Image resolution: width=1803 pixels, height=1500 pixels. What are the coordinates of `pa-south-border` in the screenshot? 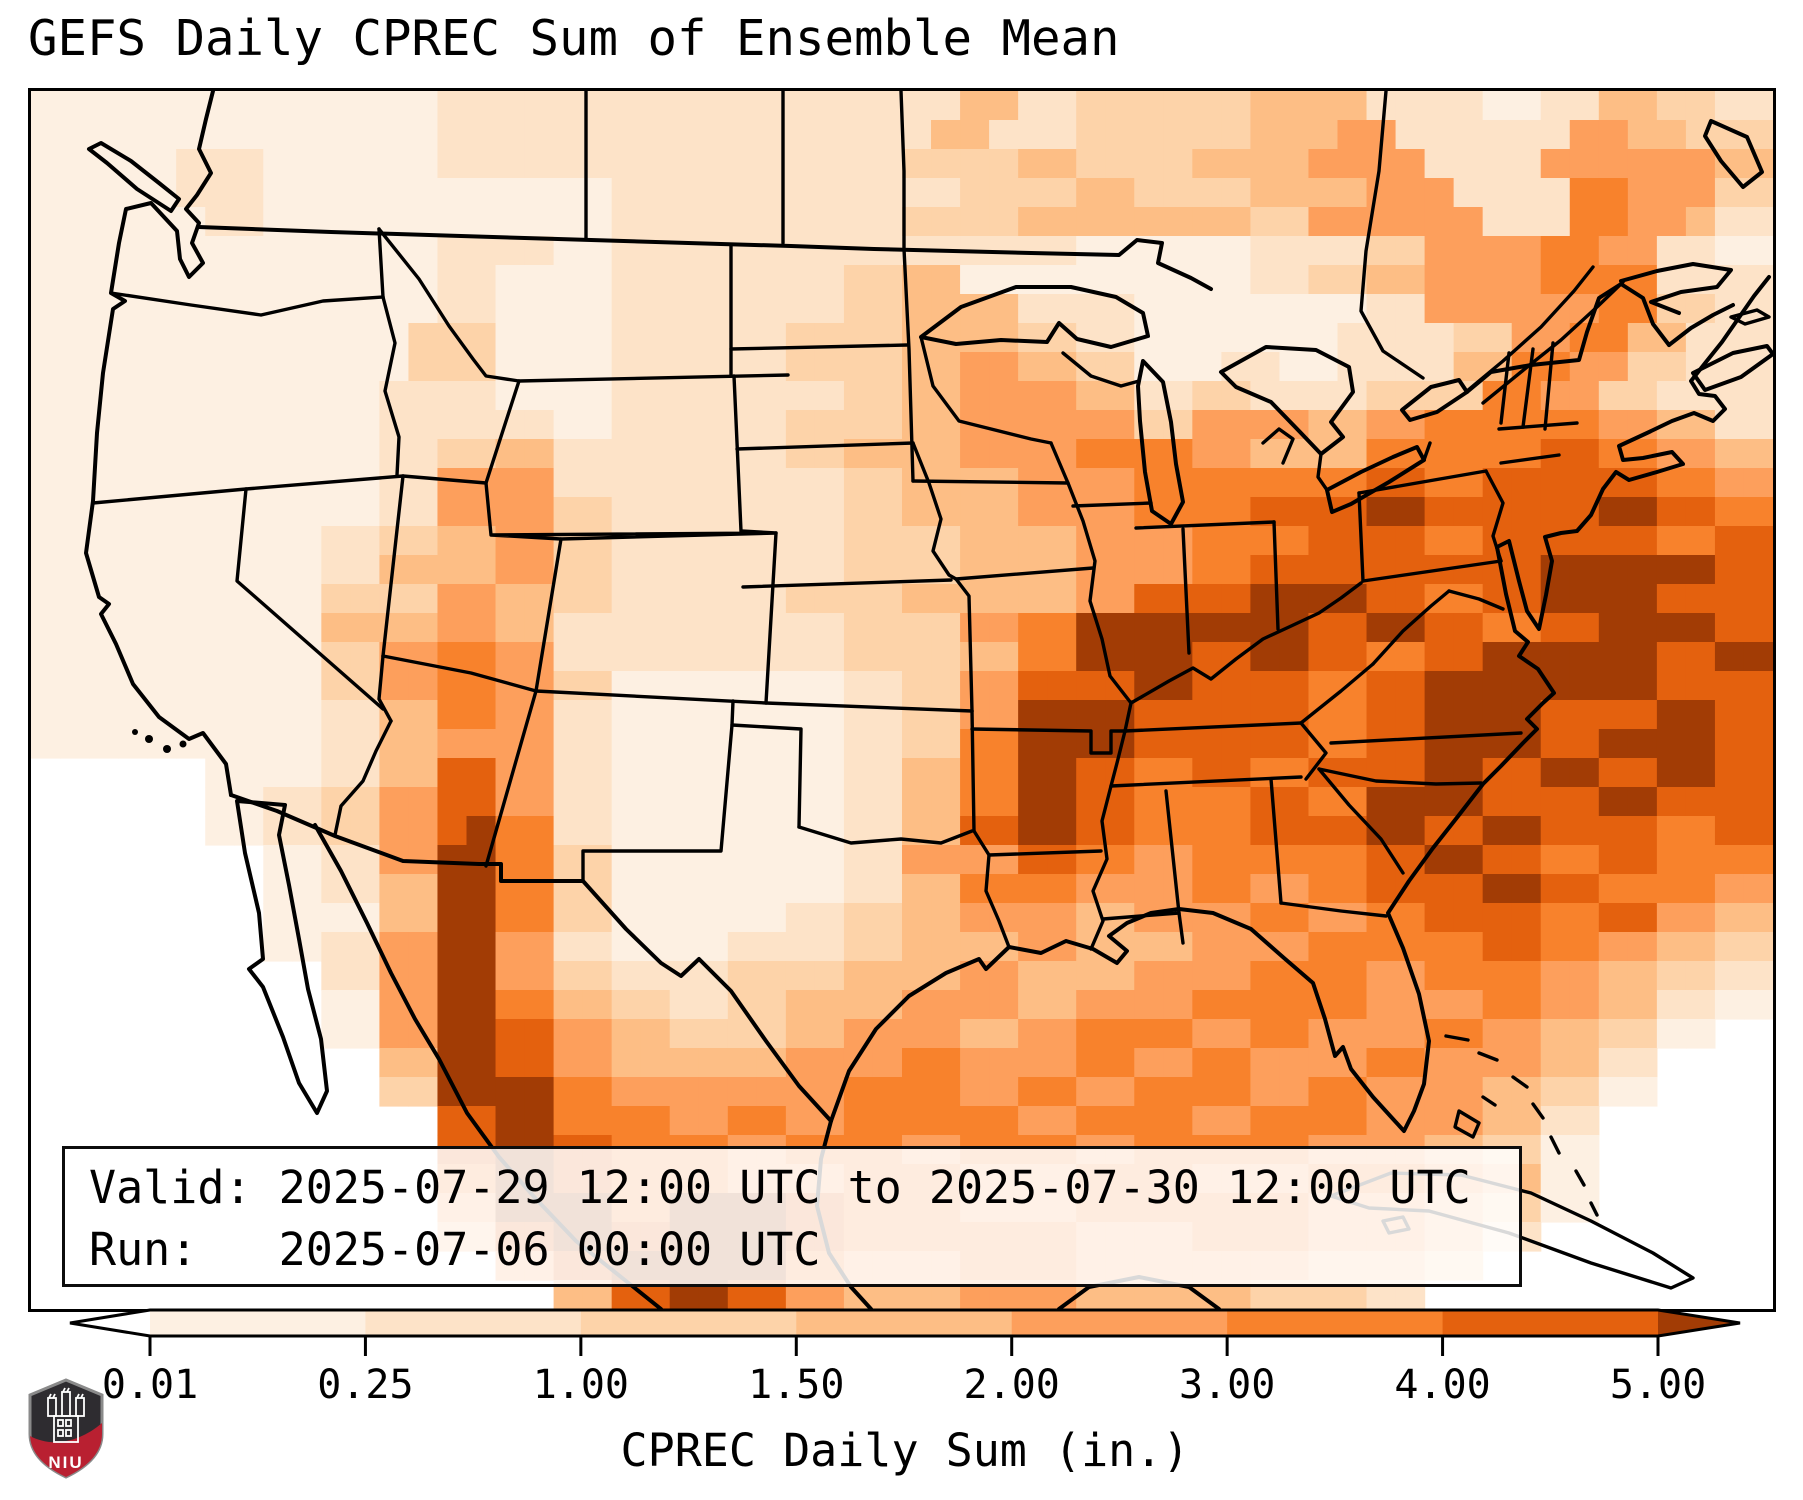 It's located at (1432, 571).